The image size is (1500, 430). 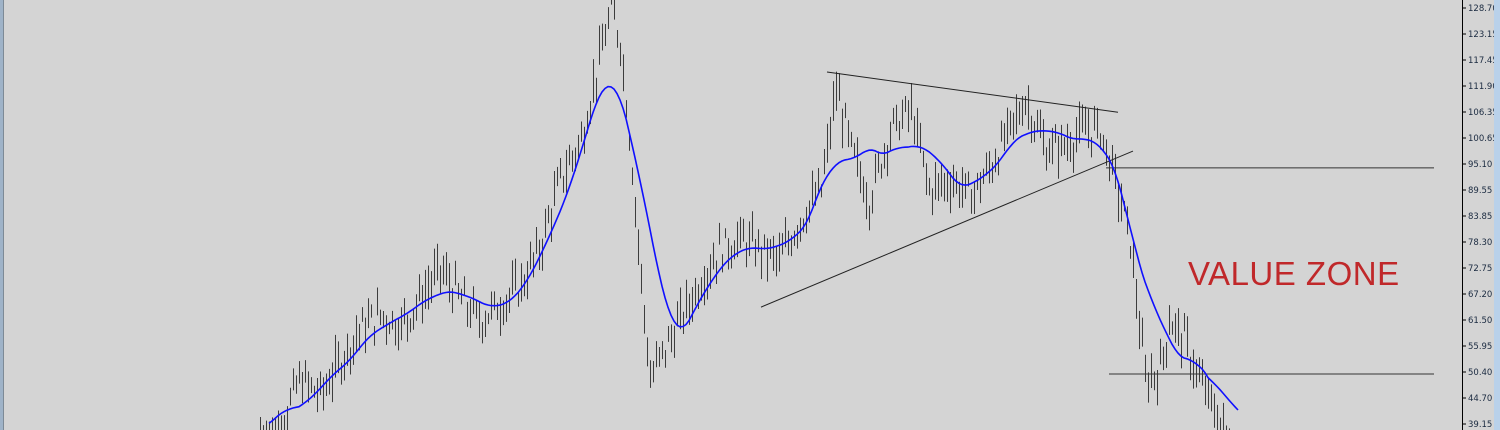 I want to click on y-tick-label: 128.70, so click(x=1483, y=9).